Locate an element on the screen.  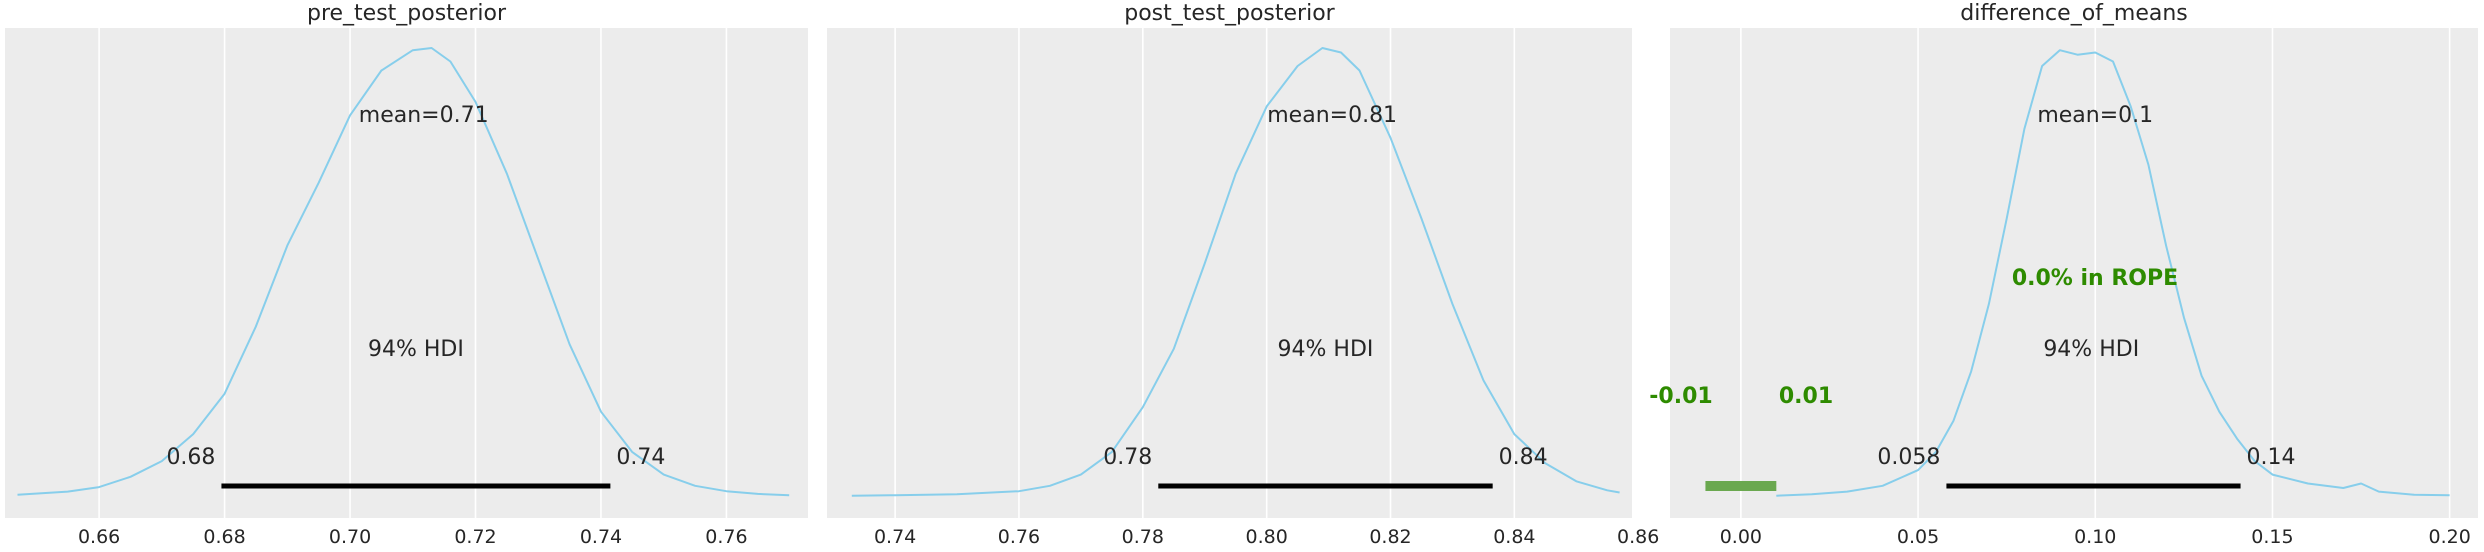
x-tick-label: 0.70 is located at coordinates (350, 537).